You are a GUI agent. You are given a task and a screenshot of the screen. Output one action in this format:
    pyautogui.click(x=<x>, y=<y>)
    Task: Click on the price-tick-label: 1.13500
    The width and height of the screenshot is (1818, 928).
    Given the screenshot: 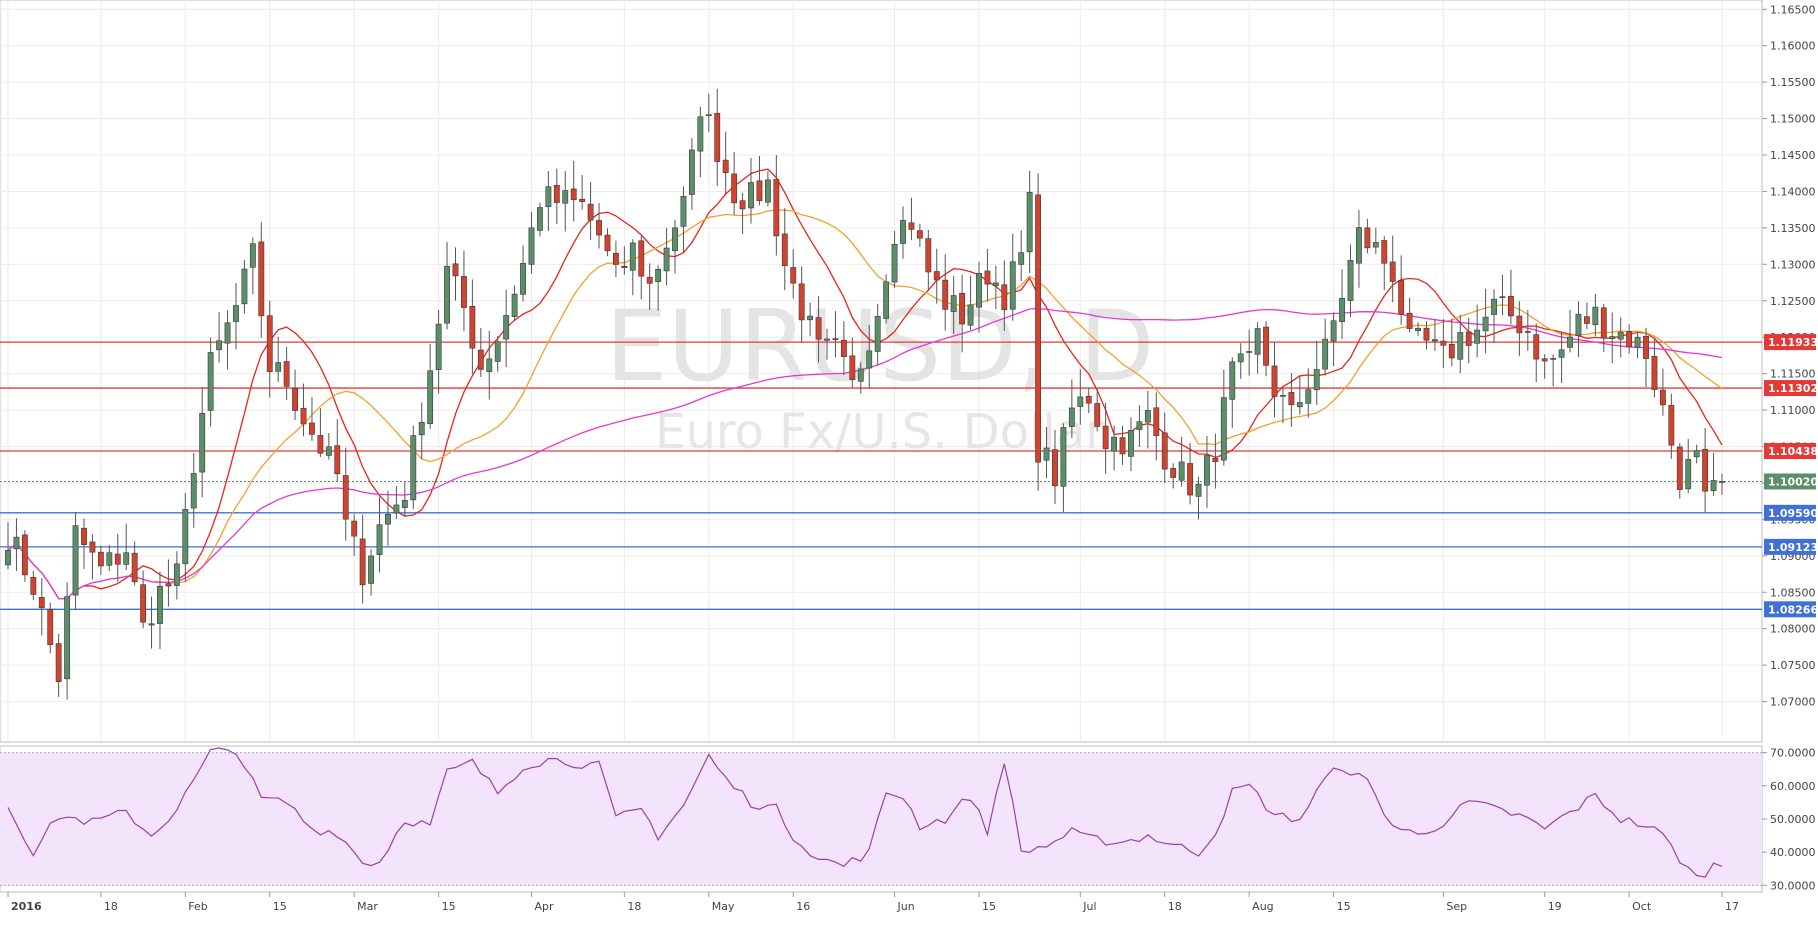 What is the action you would take?
    pyautogui.click(x=1793, y=228)
    